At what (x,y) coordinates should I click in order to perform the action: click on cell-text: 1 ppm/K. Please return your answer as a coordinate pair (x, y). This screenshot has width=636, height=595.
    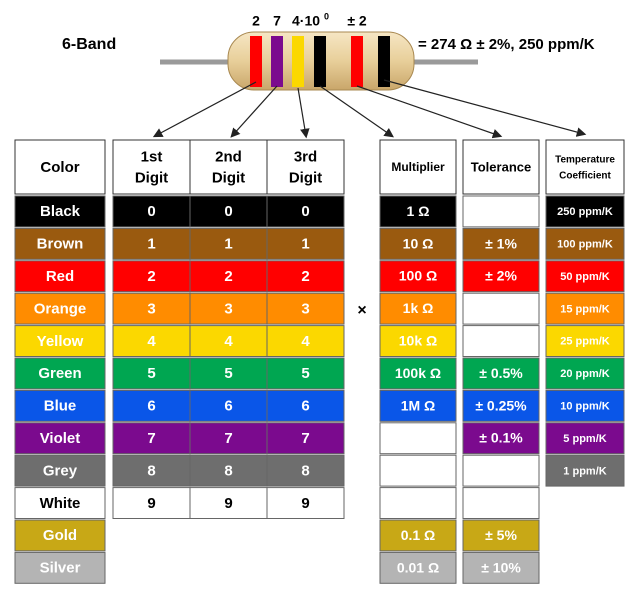
    Looking at the image, I should click on (584, 471).